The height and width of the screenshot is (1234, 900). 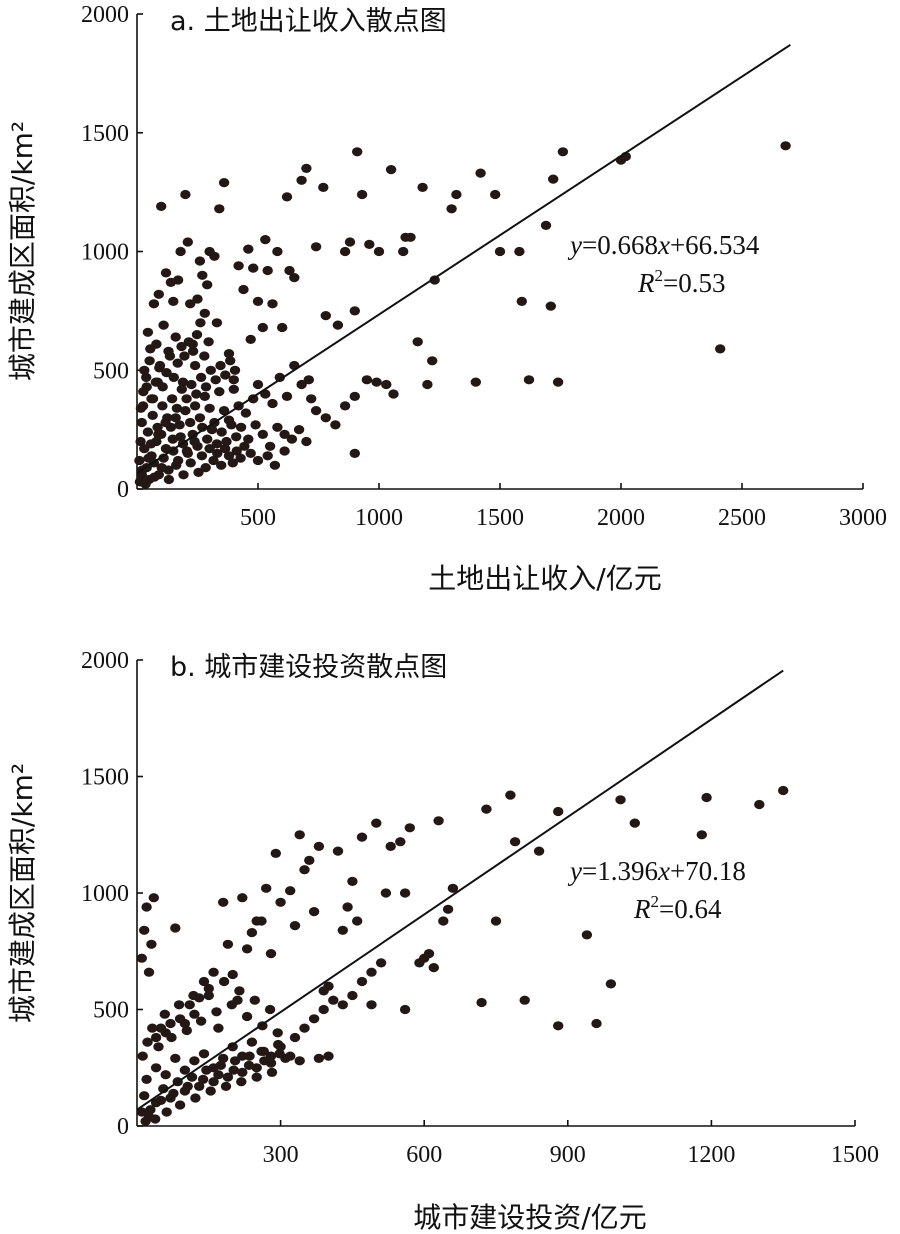 I want to click on chartb-x-tick-label: 1500, so click(x=855, y=1155).